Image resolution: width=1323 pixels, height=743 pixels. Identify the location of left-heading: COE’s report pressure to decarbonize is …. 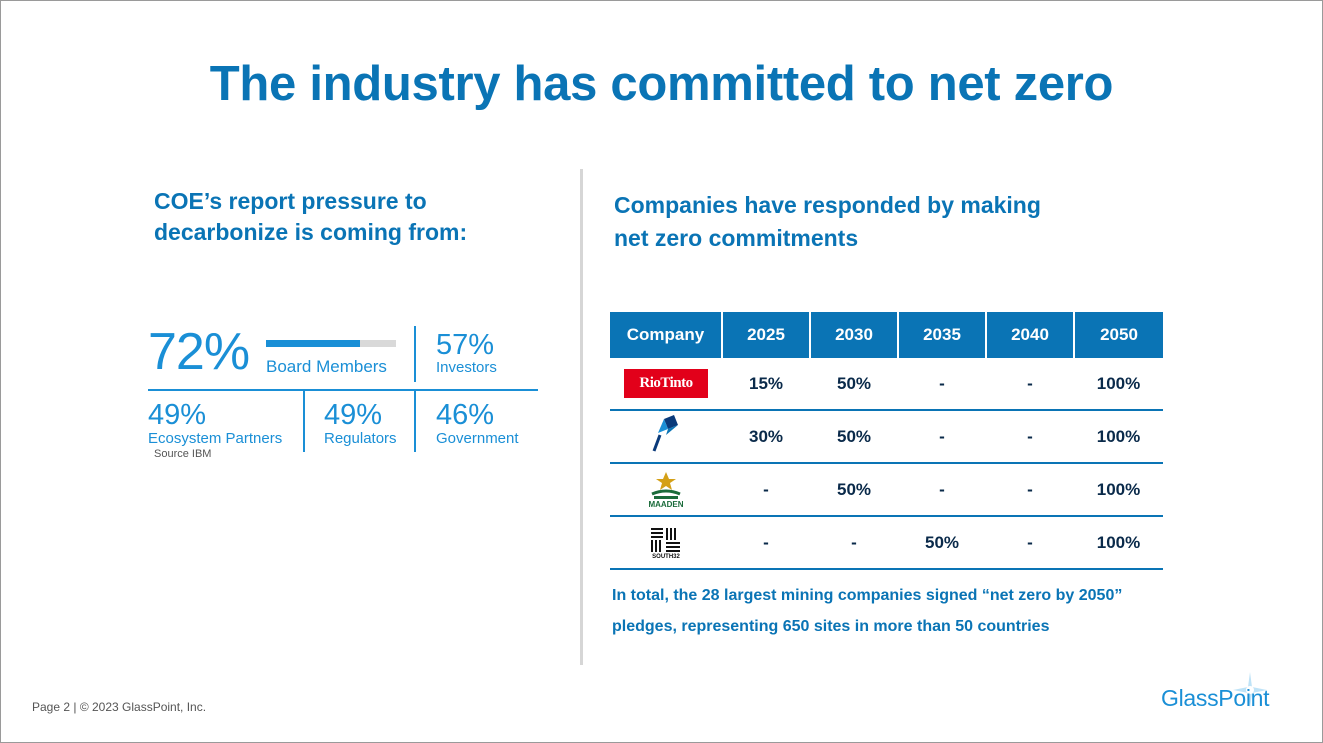
(344, 217).